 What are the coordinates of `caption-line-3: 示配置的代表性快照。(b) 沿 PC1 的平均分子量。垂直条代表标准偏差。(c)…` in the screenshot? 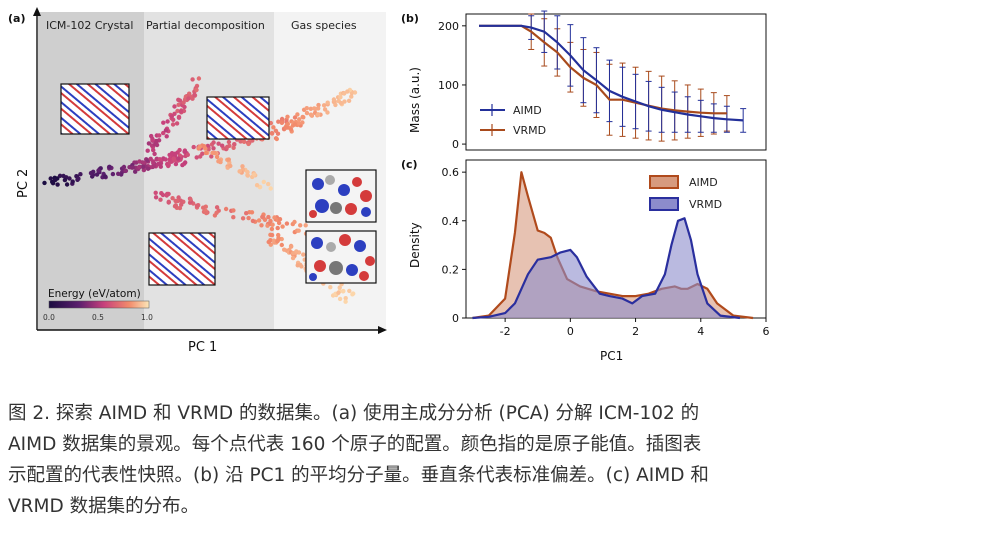 It's located at (358, 475).